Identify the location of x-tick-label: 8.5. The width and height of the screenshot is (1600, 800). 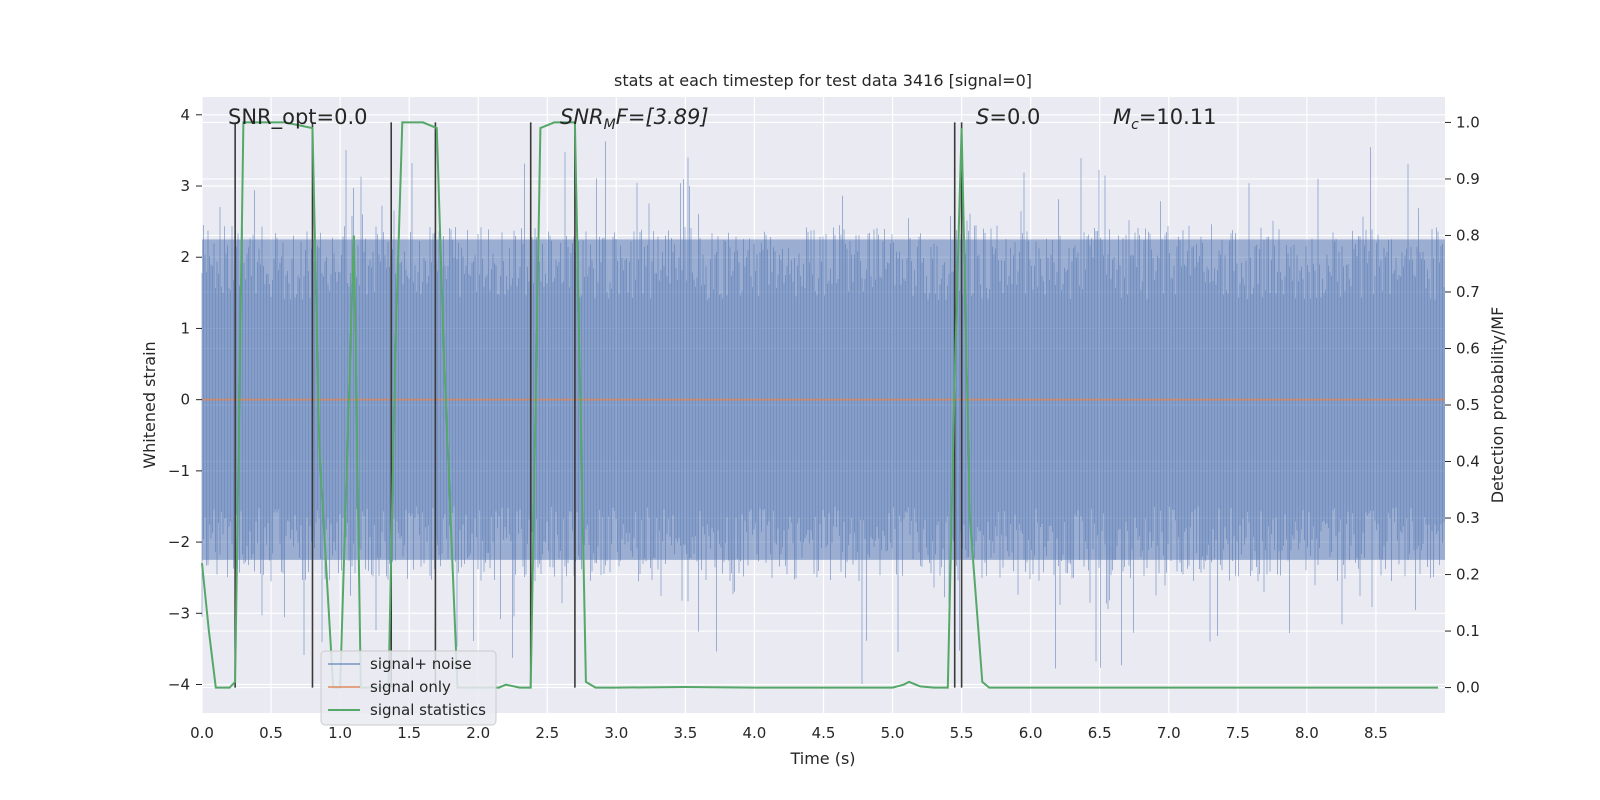
(1376, 733).